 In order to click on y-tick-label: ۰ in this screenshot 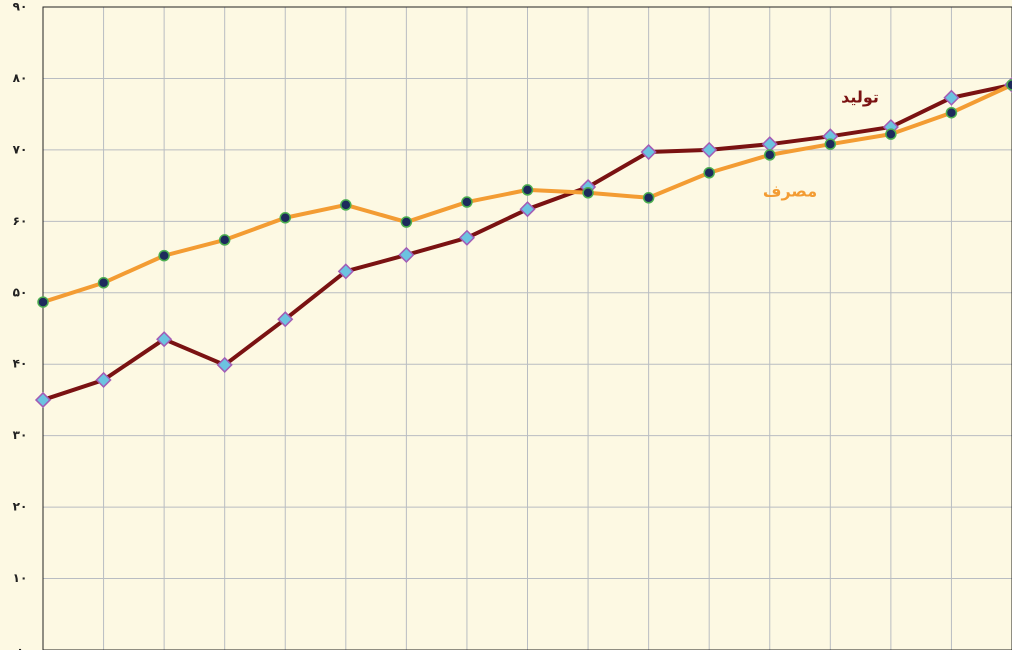, I will do `click(19, 646)`.